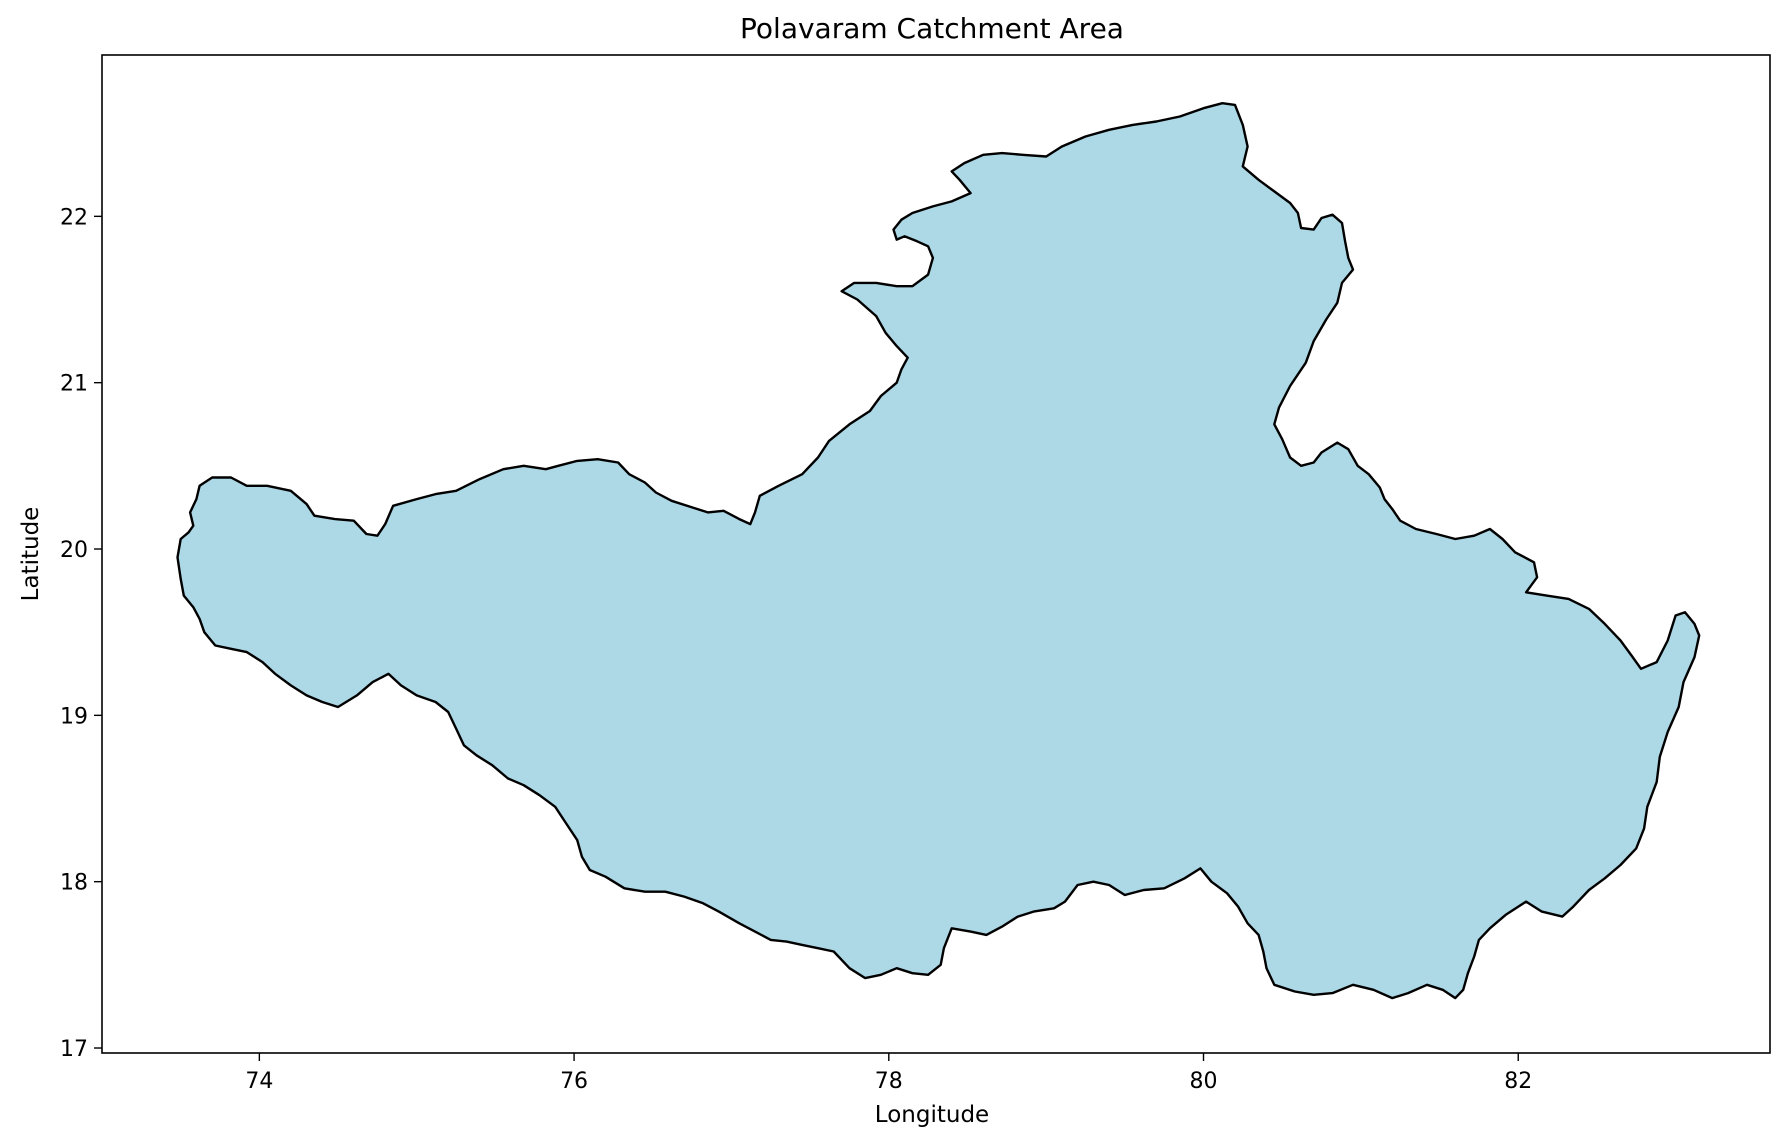 The height and width of the screenshot is (1143, 1780). Describe the element at coordinates (74, 217) in the screenshot. I see `y-tick-label: 22` at that location.